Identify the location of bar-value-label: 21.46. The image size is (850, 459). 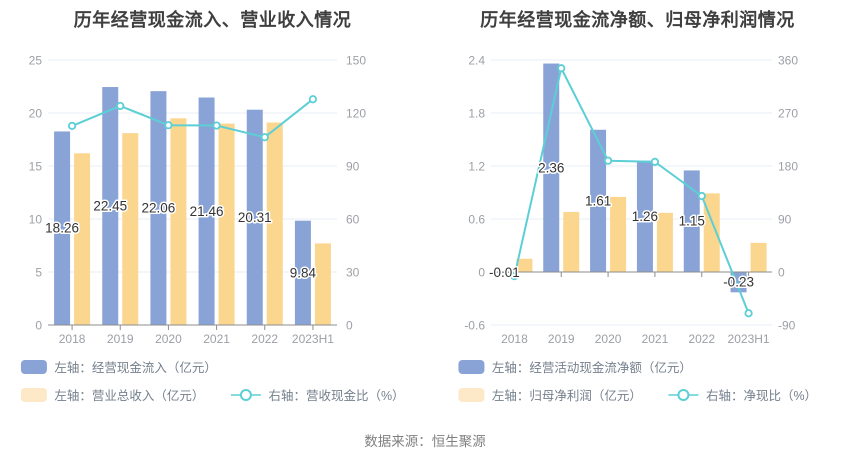
(207, 211).